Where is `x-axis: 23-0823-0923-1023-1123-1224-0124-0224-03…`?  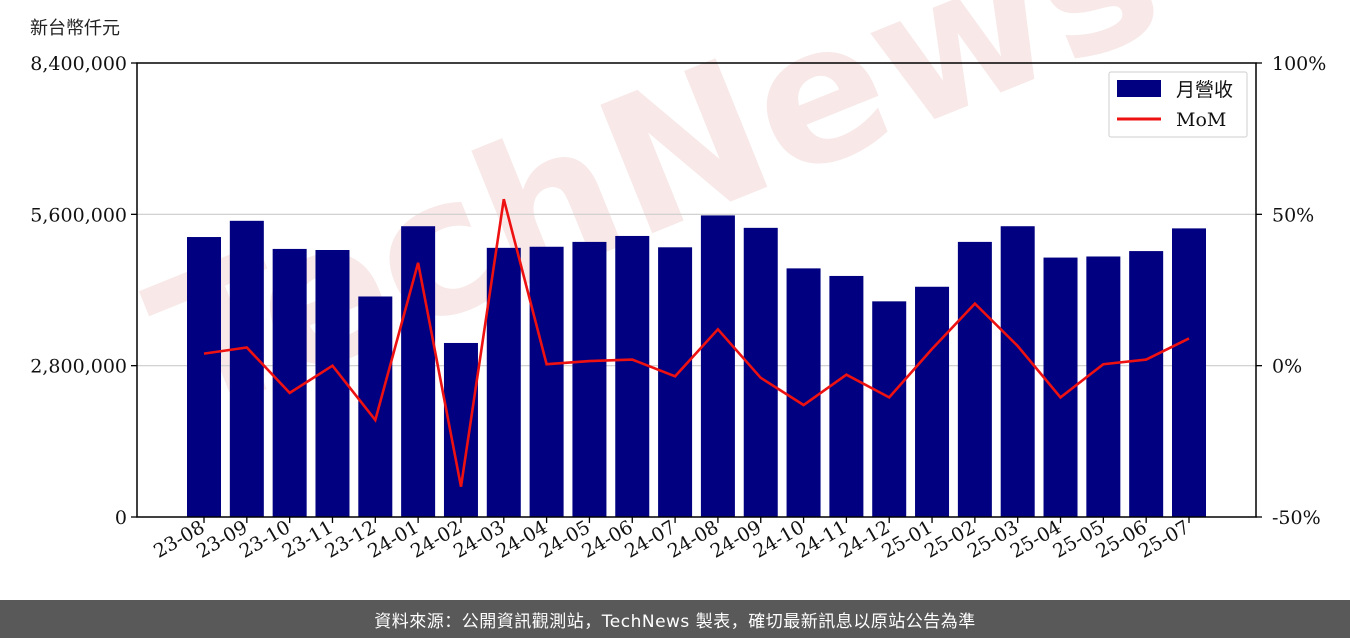 x-axis: 23-0823-0923-1023-1123-1224-0124-0224-03… is located at coordinates (671, 539).